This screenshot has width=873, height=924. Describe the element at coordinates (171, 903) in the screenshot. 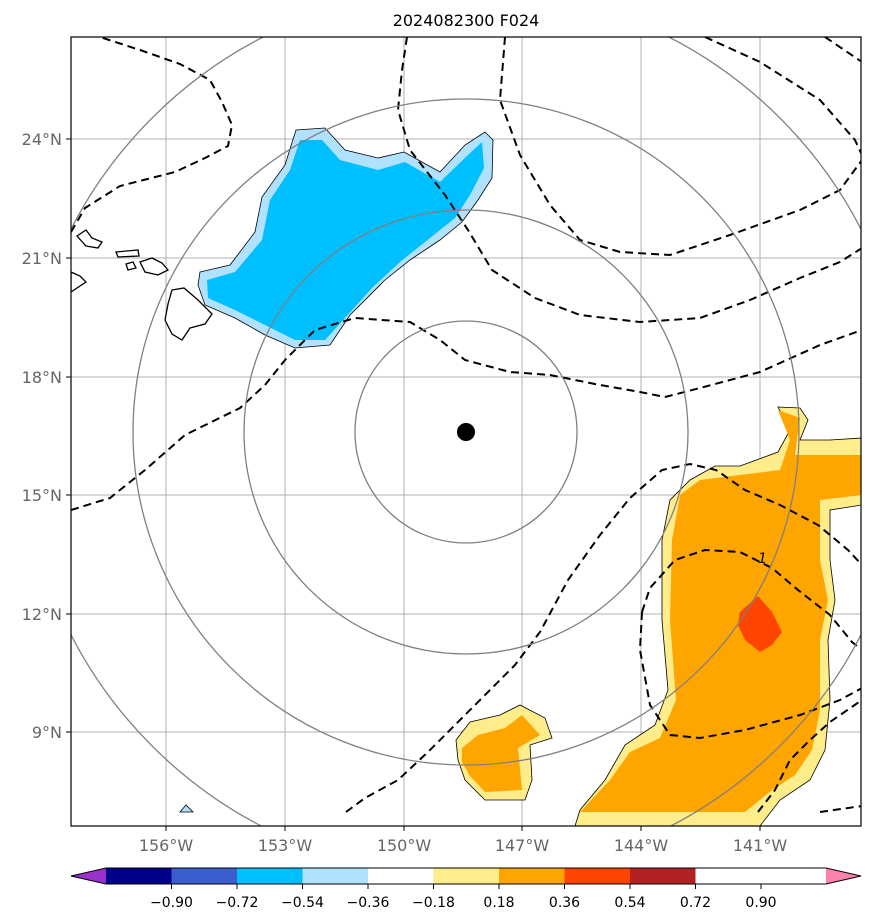

I see `colorbar-tick-label: −0.90` at that location.